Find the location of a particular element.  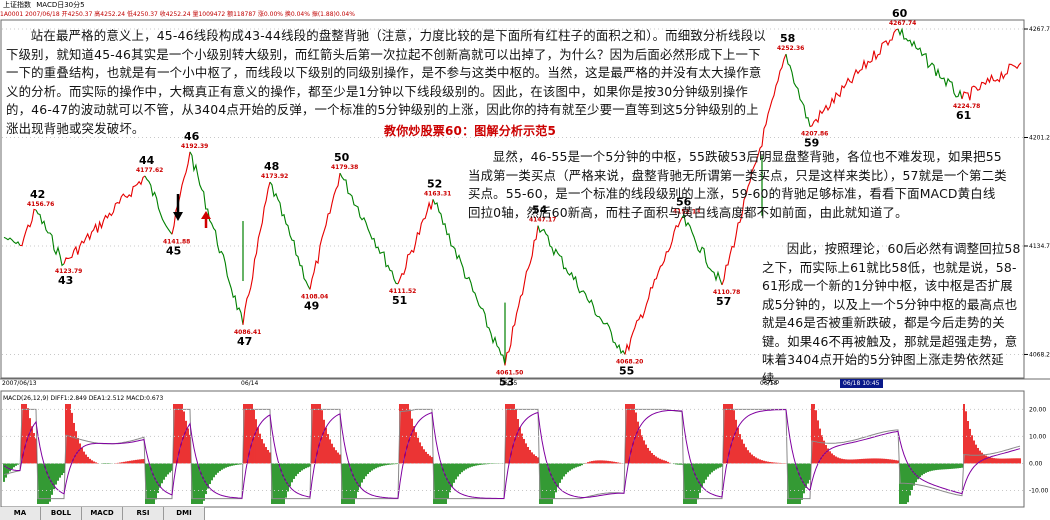

black-arrow-icon is located at coordinates (178, 207).